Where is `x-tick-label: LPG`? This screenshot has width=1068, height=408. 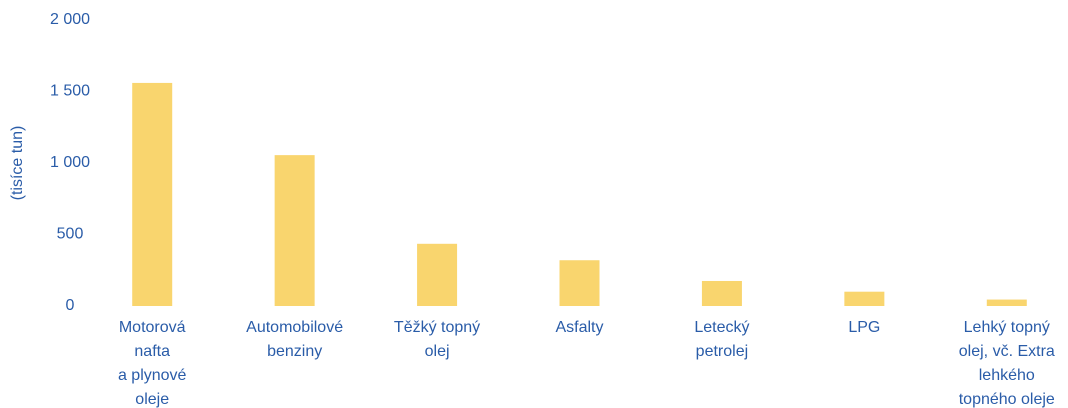 x-tick-label: LPG is located at coordinates (864, 327).